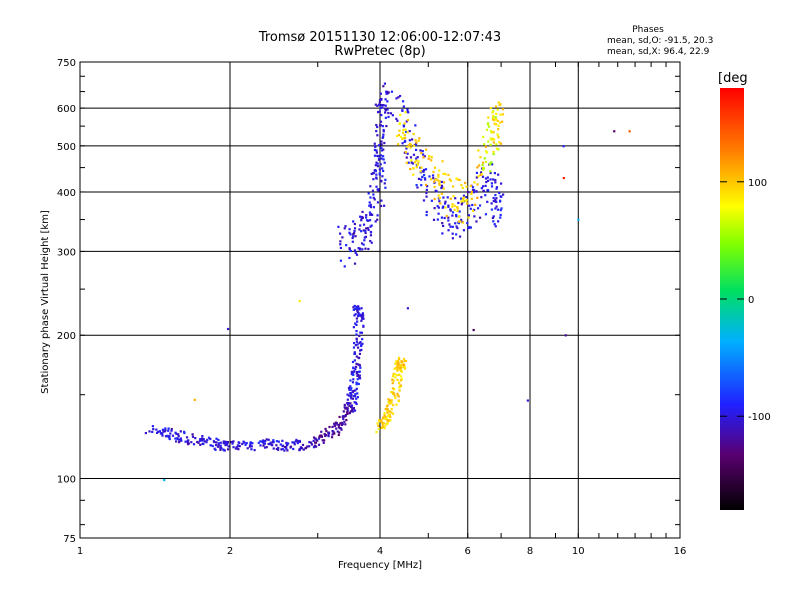 This screenshot has width=800, height=600. Describe the element at coordinates (660, 41) in the screenshot. I see `legend-o-stats: mean, sd,O: -91.5, 20.3` at that location.